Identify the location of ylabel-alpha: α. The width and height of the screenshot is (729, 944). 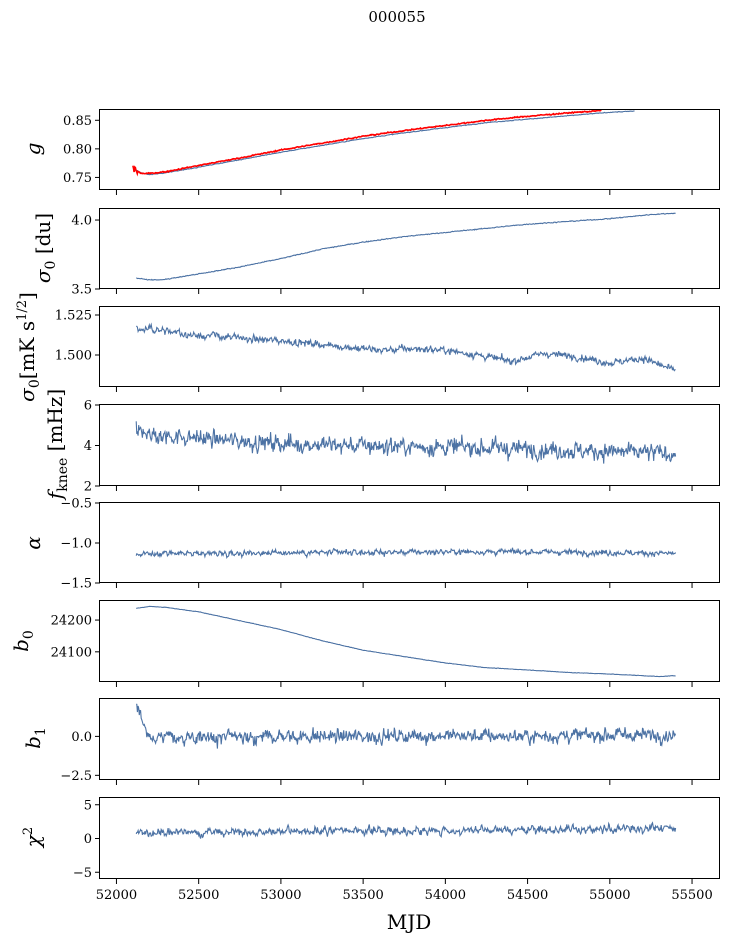
(33, 543).